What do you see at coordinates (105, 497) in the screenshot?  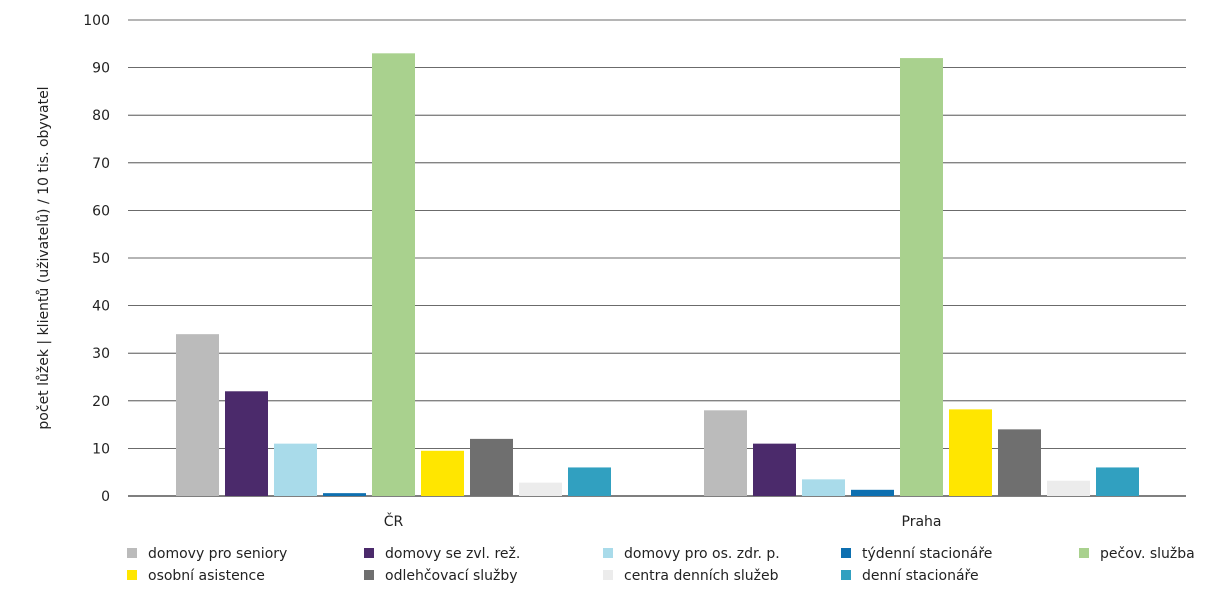 I see `y-tick-label: 0` at bounding box center [105, 497].